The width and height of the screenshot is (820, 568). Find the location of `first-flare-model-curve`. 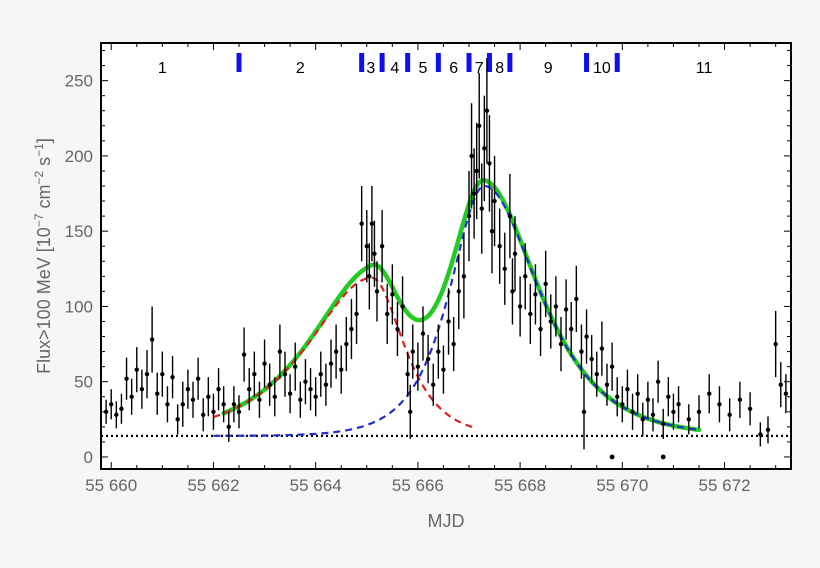

first-flare-model-curve is located at coordinates (344, 352).